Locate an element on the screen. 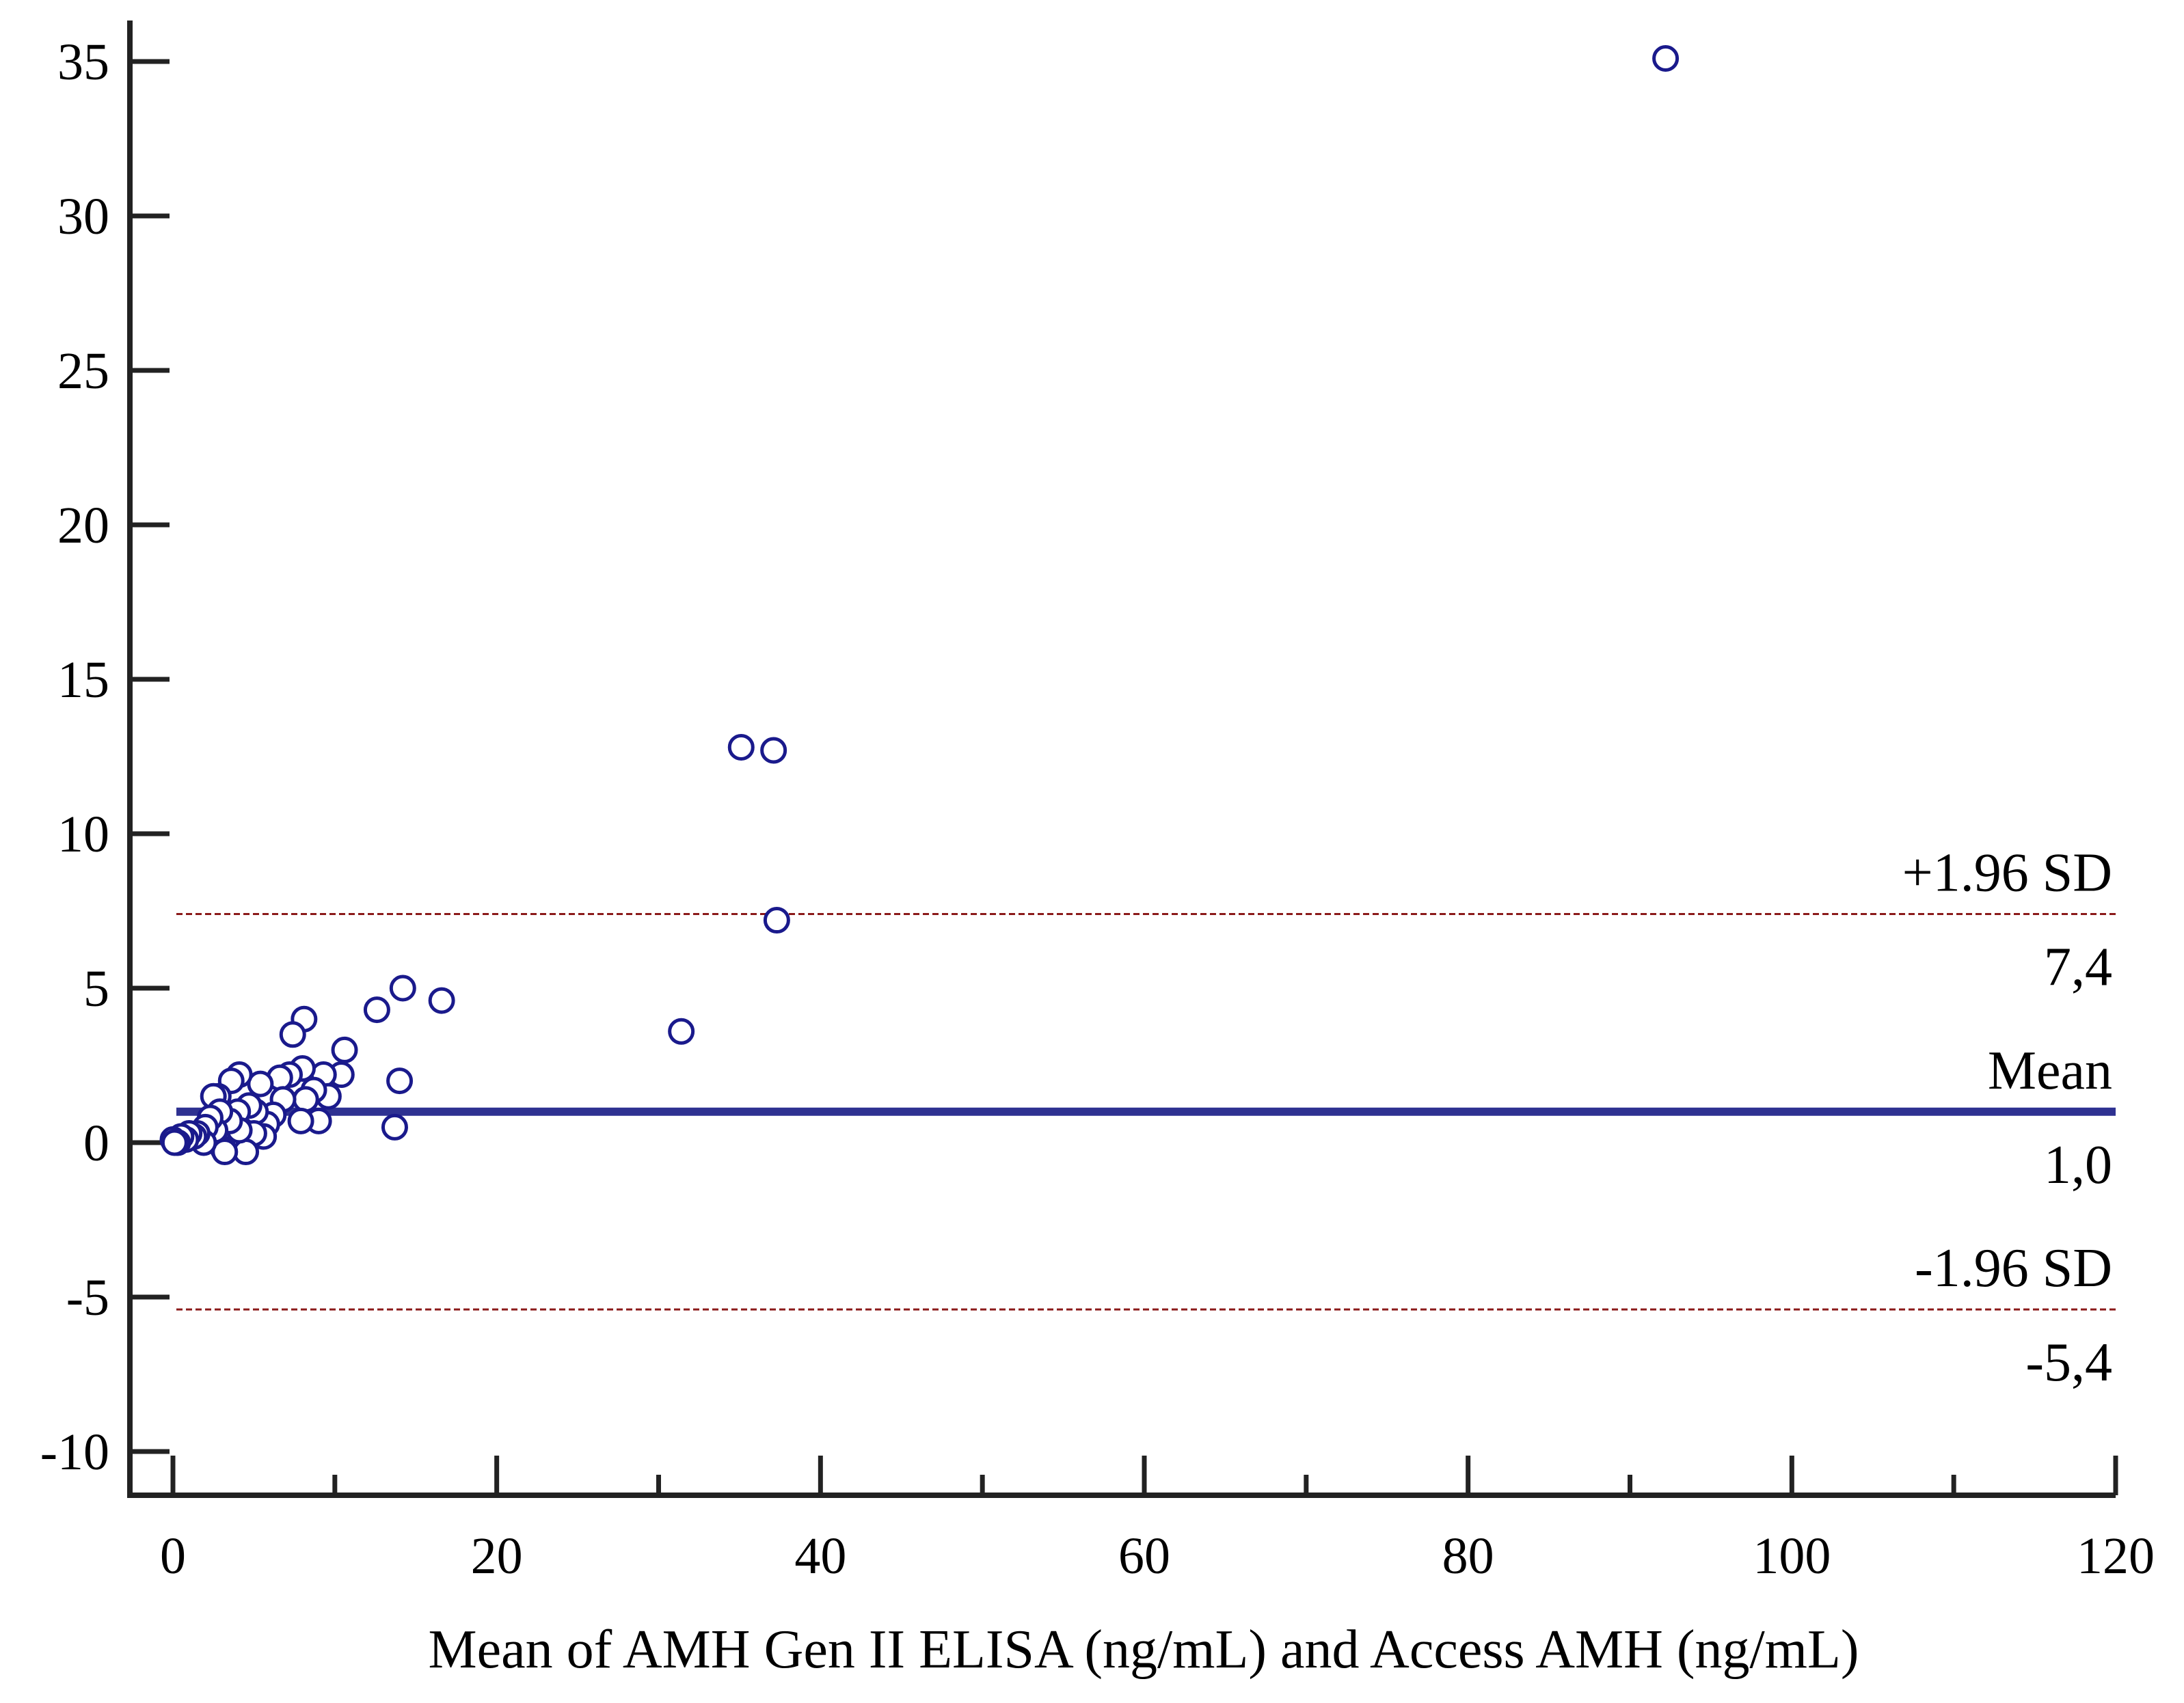 This screenshot has height=1703, width=2184. upper-line-name: +1.96 SD is located at coordinates (2007, 873).